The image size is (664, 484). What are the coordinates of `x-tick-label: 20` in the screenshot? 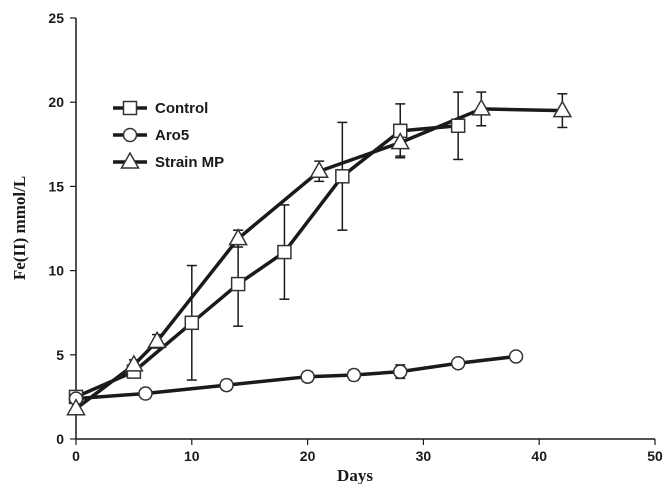 It's located at (308, 456).